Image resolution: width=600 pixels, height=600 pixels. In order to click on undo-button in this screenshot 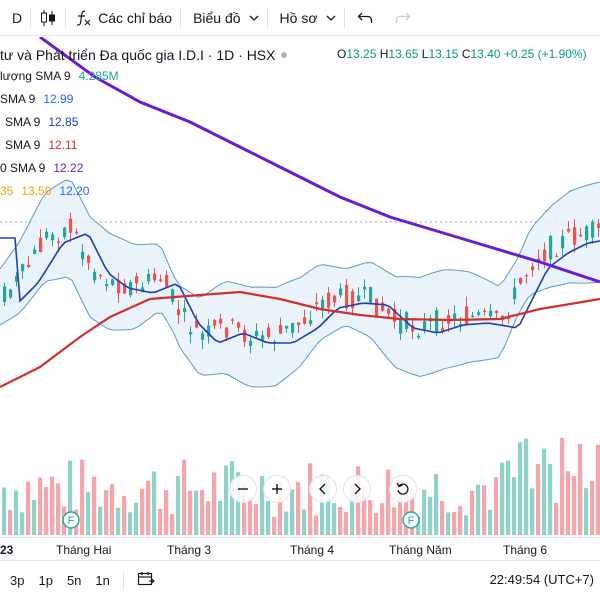, I will do `click(365, 18)`.